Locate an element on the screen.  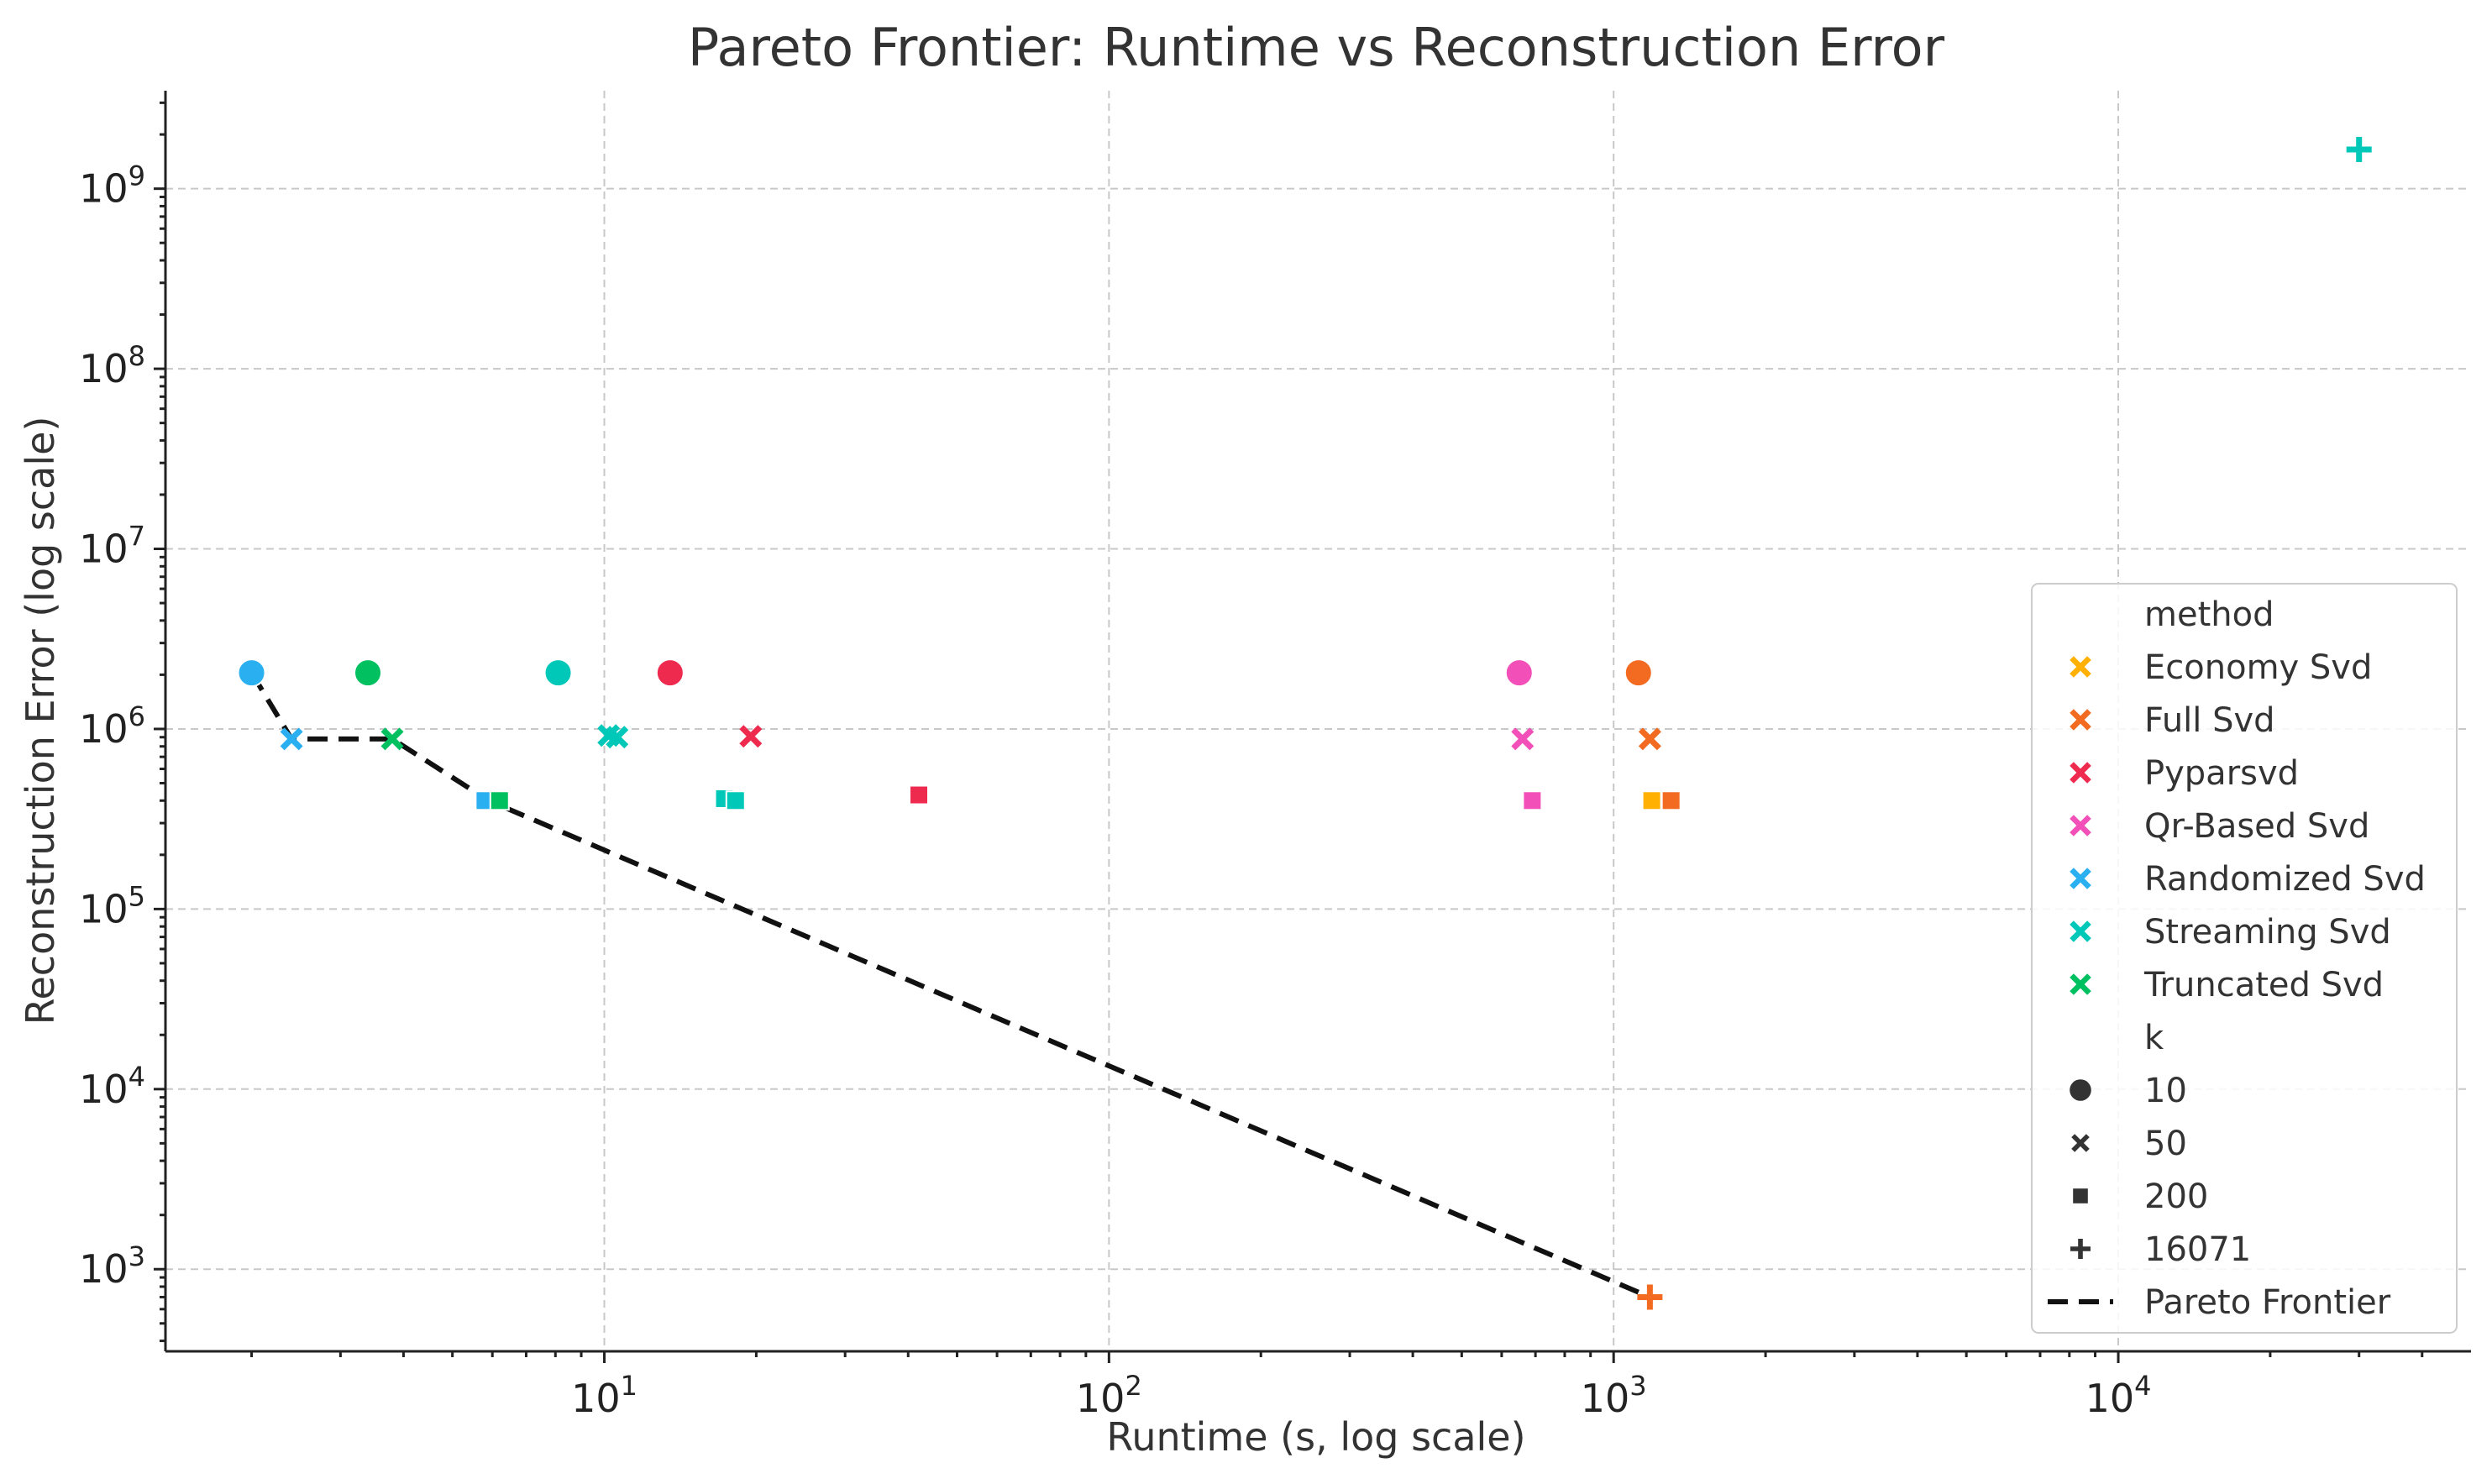
legend-marker-streaming-svd is located at coordinates (2081, 931).